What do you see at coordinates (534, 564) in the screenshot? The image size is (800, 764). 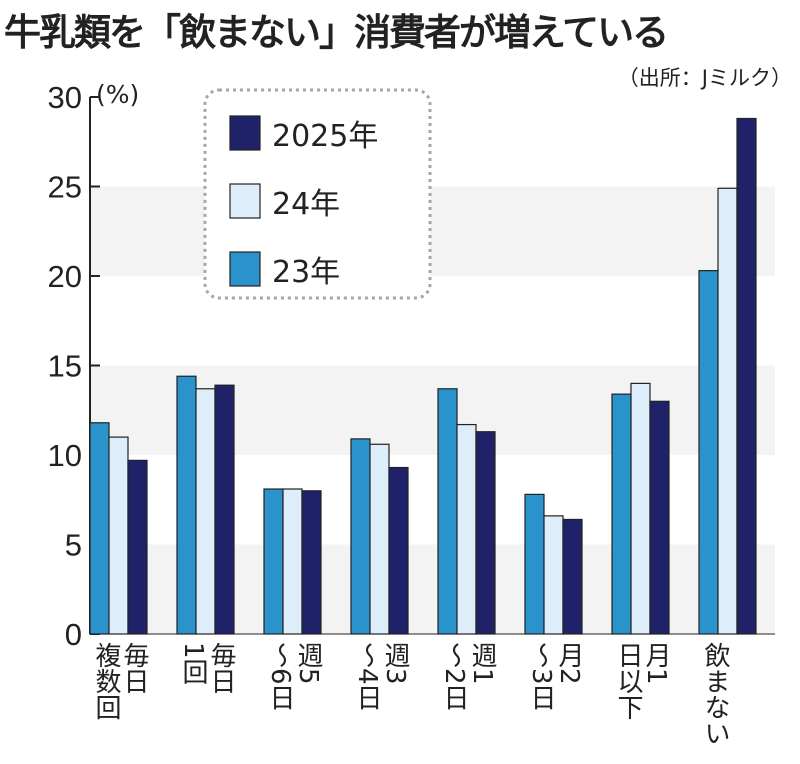 I see `bar-23年-月2～3日` at bounding box center [534, 564].